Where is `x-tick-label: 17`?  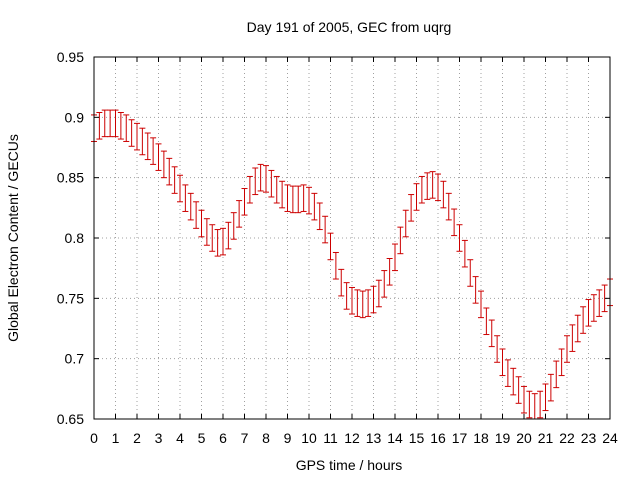 x-tick-label: 17 is located at coordinates (460, 438).